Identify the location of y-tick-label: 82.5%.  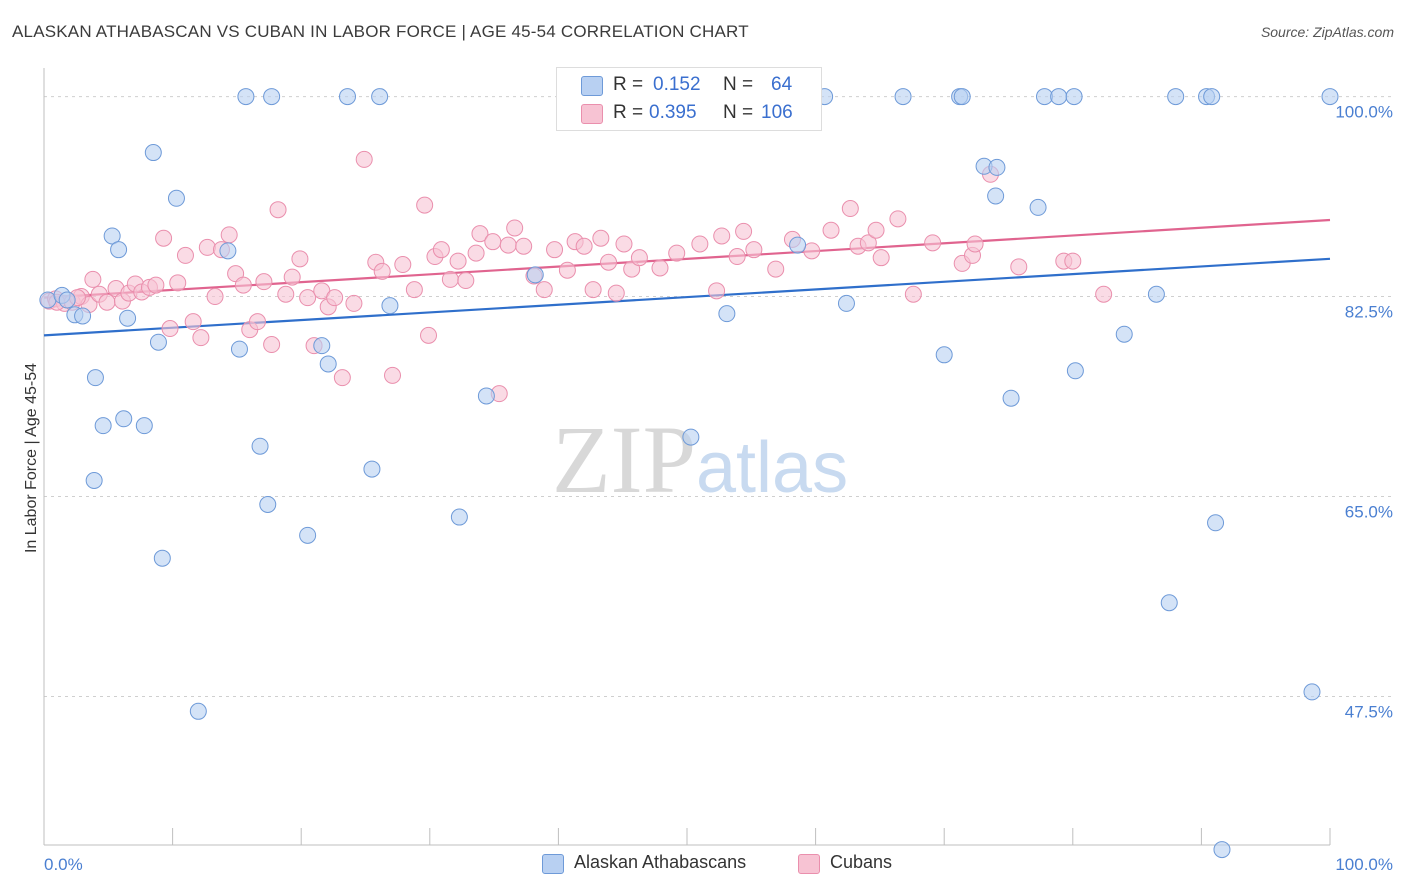
(1369, 312).